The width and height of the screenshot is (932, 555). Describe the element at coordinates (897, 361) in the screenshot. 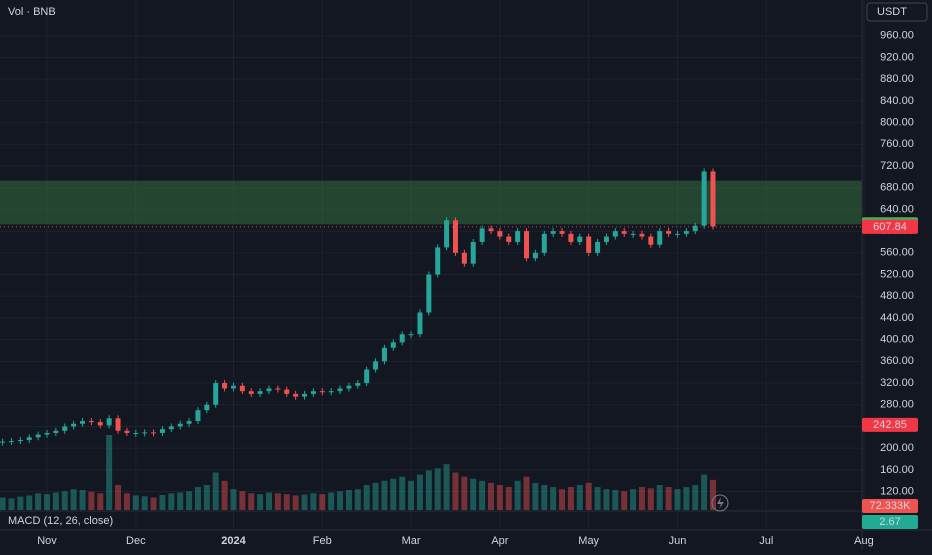

I see `y-tick-label: 360.00` at that location.